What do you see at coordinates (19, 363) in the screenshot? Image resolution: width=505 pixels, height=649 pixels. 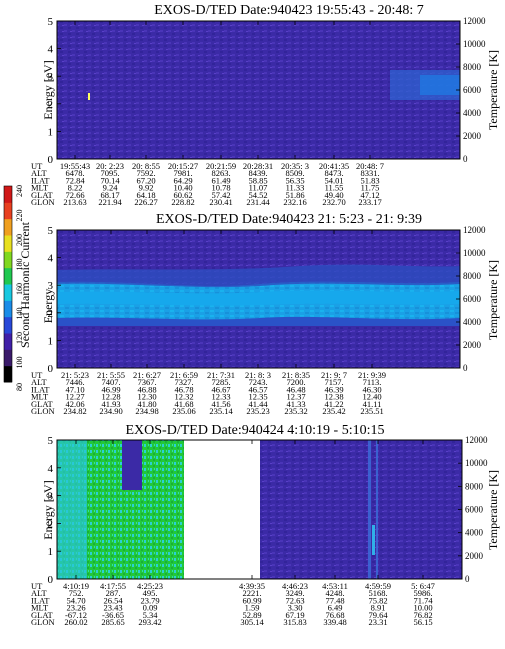 I see `colorbar-tick-label: 100` at bounding box center [19, 363].